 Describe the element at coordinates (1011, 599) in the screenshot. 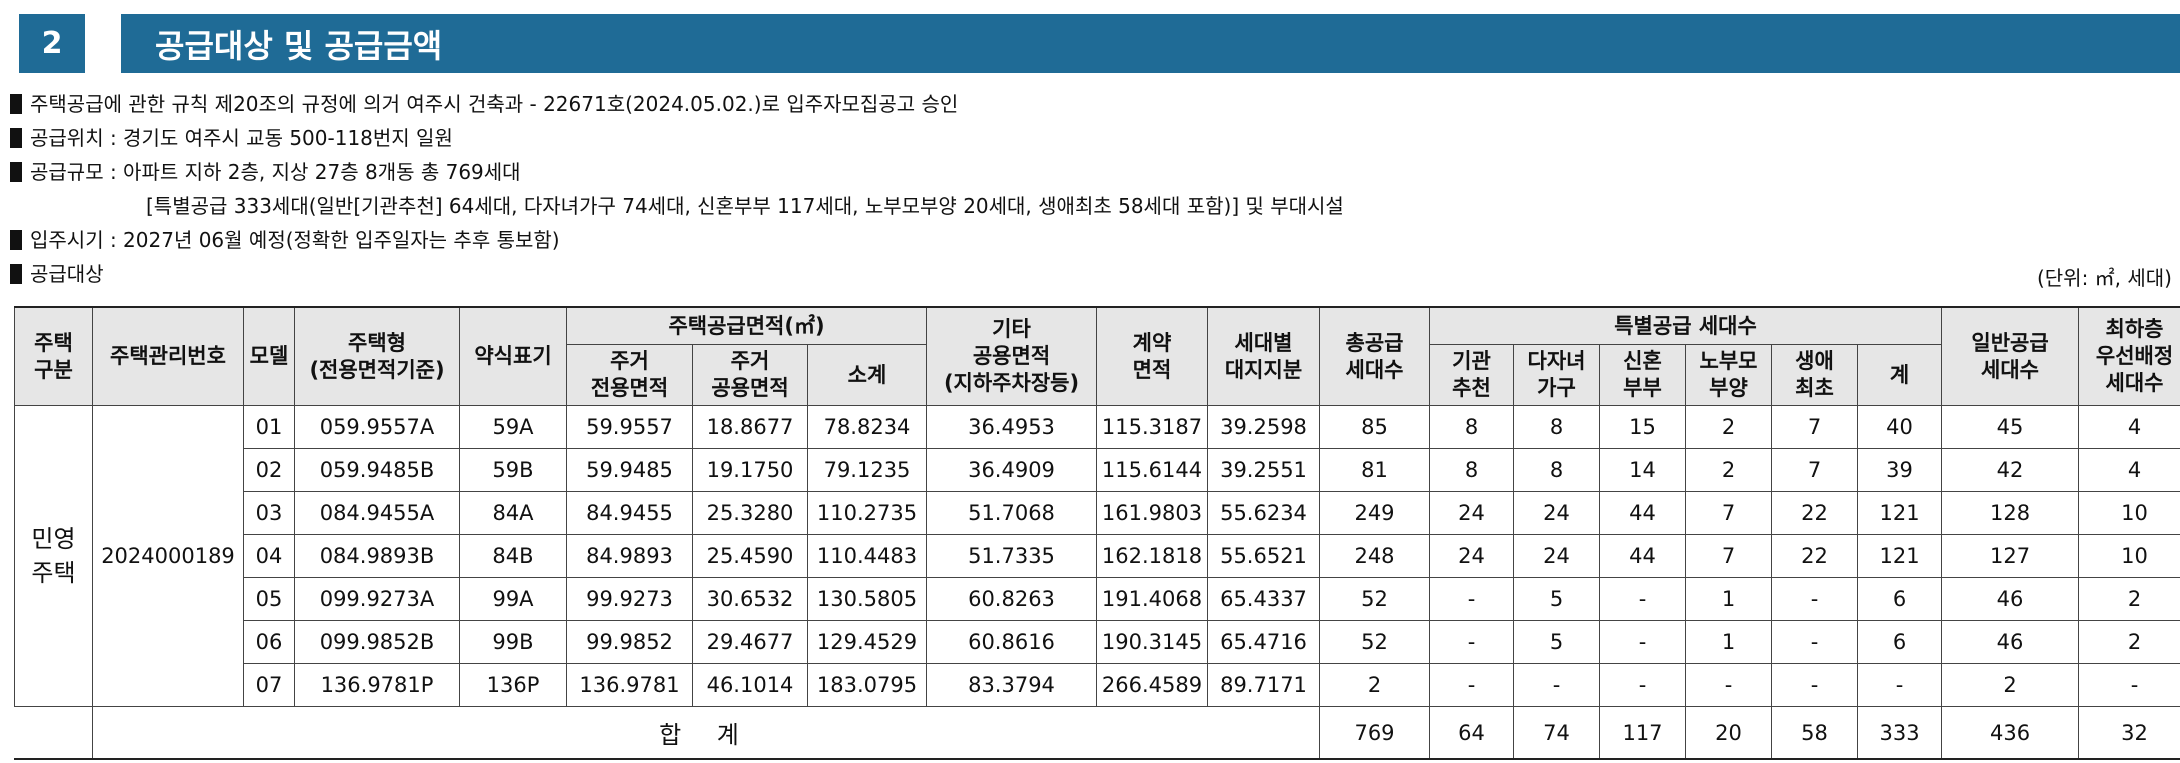

I see `cell-other-common: 60.8263` at that location.